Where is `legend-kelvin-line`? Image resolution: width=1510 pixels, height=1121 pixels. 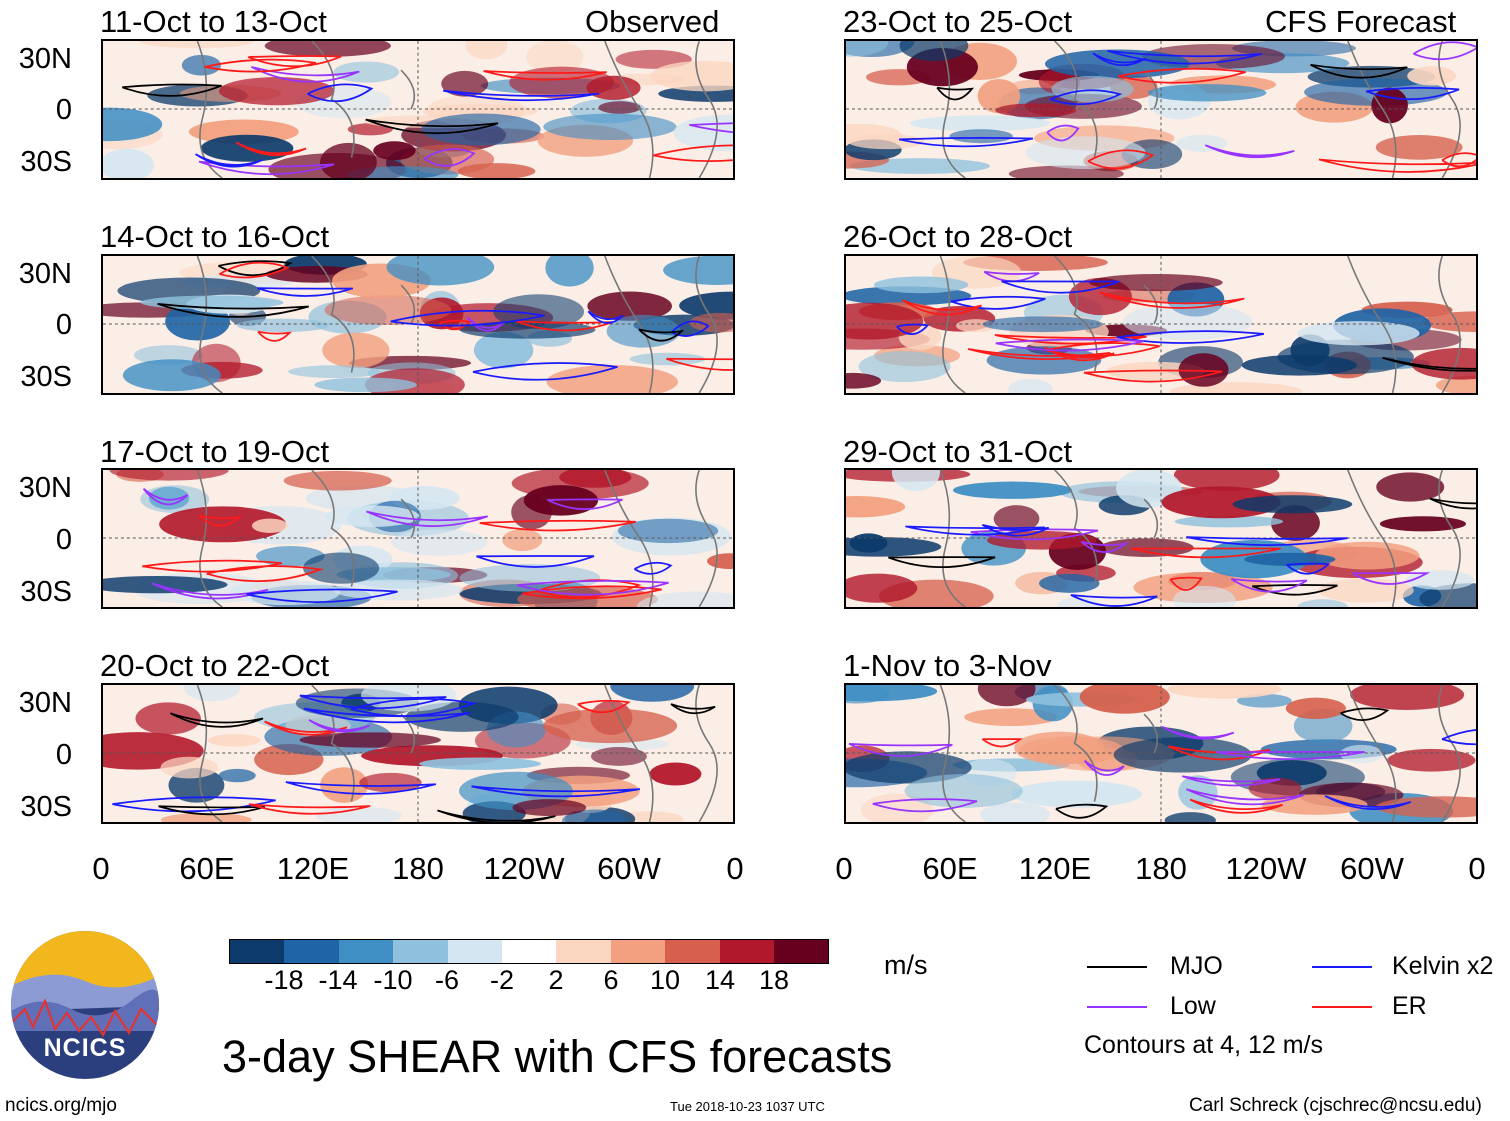
legend-kelvin-line is located at coordinates (1342, 967).